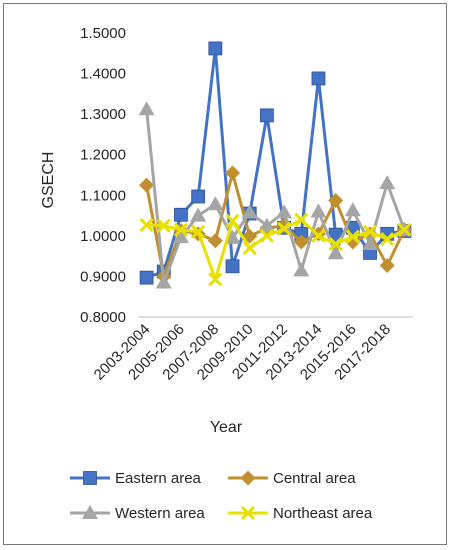 This screenshot has width=452, height=550. What do you see at coordinates (323, 513) in the screenshot?
I see `legend-label: Northeast area` at bounding box center [323, 513].